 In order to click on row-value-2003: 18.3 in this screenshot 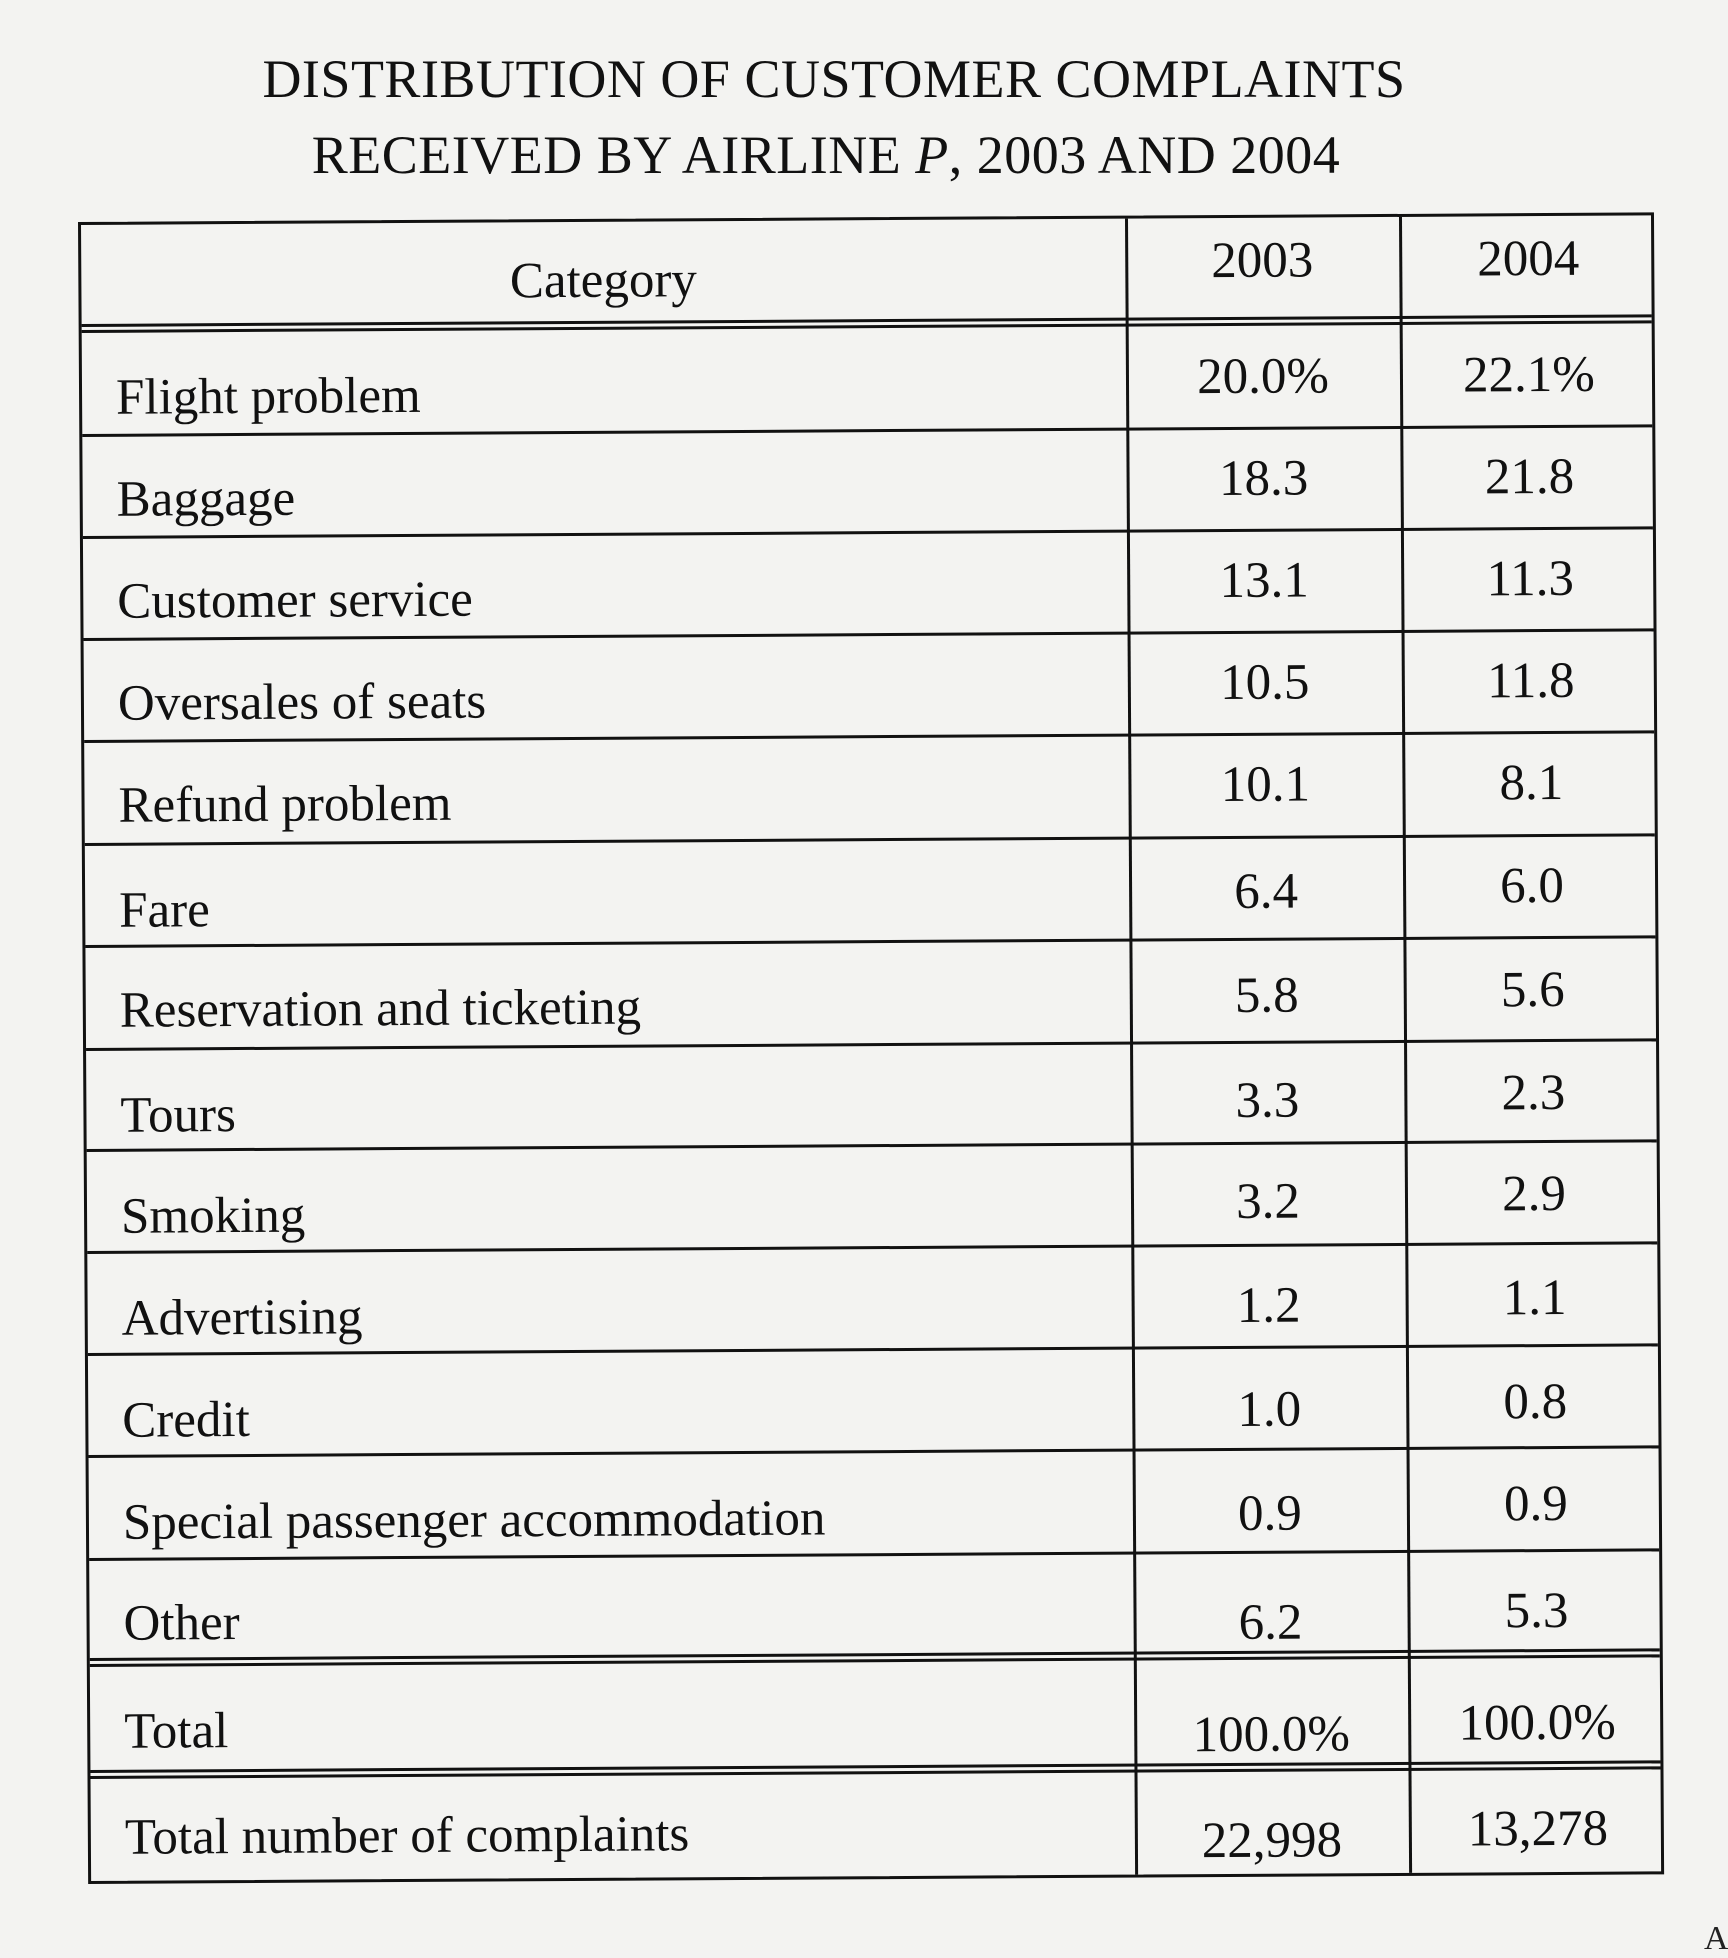, I will do `click(1263, 479)`.